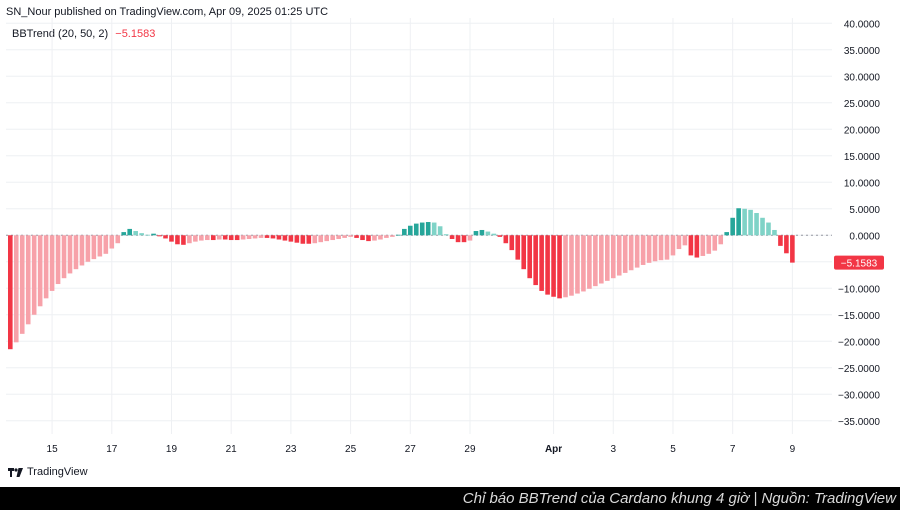 The width and height of the screenshot is (900, 510). I want to click on y-tick-label: 40.0000, so click(862, 24).